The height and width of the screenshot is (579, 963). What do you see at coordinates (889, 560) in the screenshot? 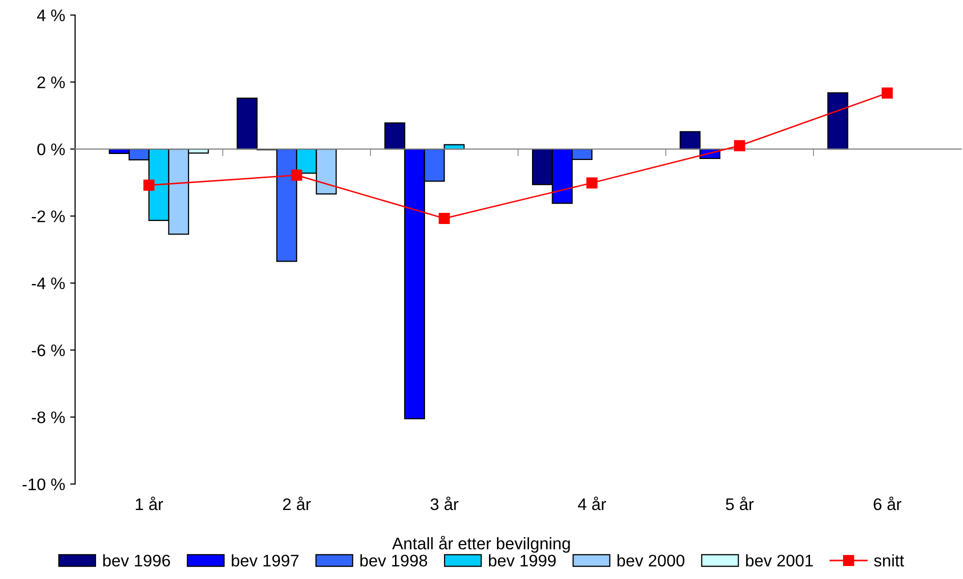
I see `legend-label: snitt` at bounding box center [889, 560].